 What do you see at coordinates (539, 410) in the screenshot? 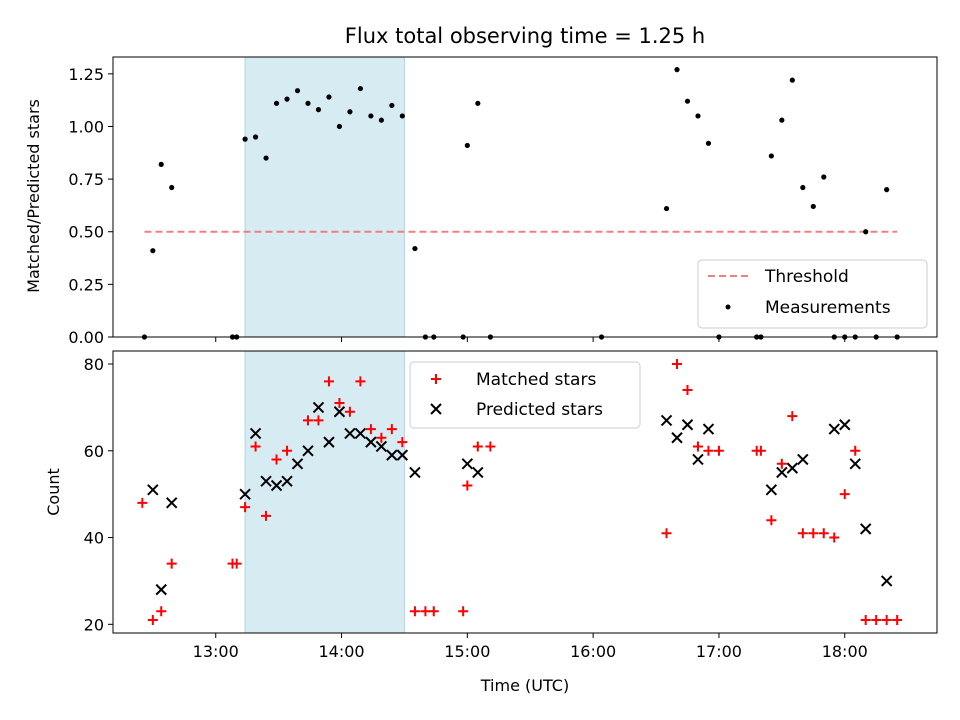
I see `legend-predicted-label: Predicted stars` at bounding box center [539, 410].